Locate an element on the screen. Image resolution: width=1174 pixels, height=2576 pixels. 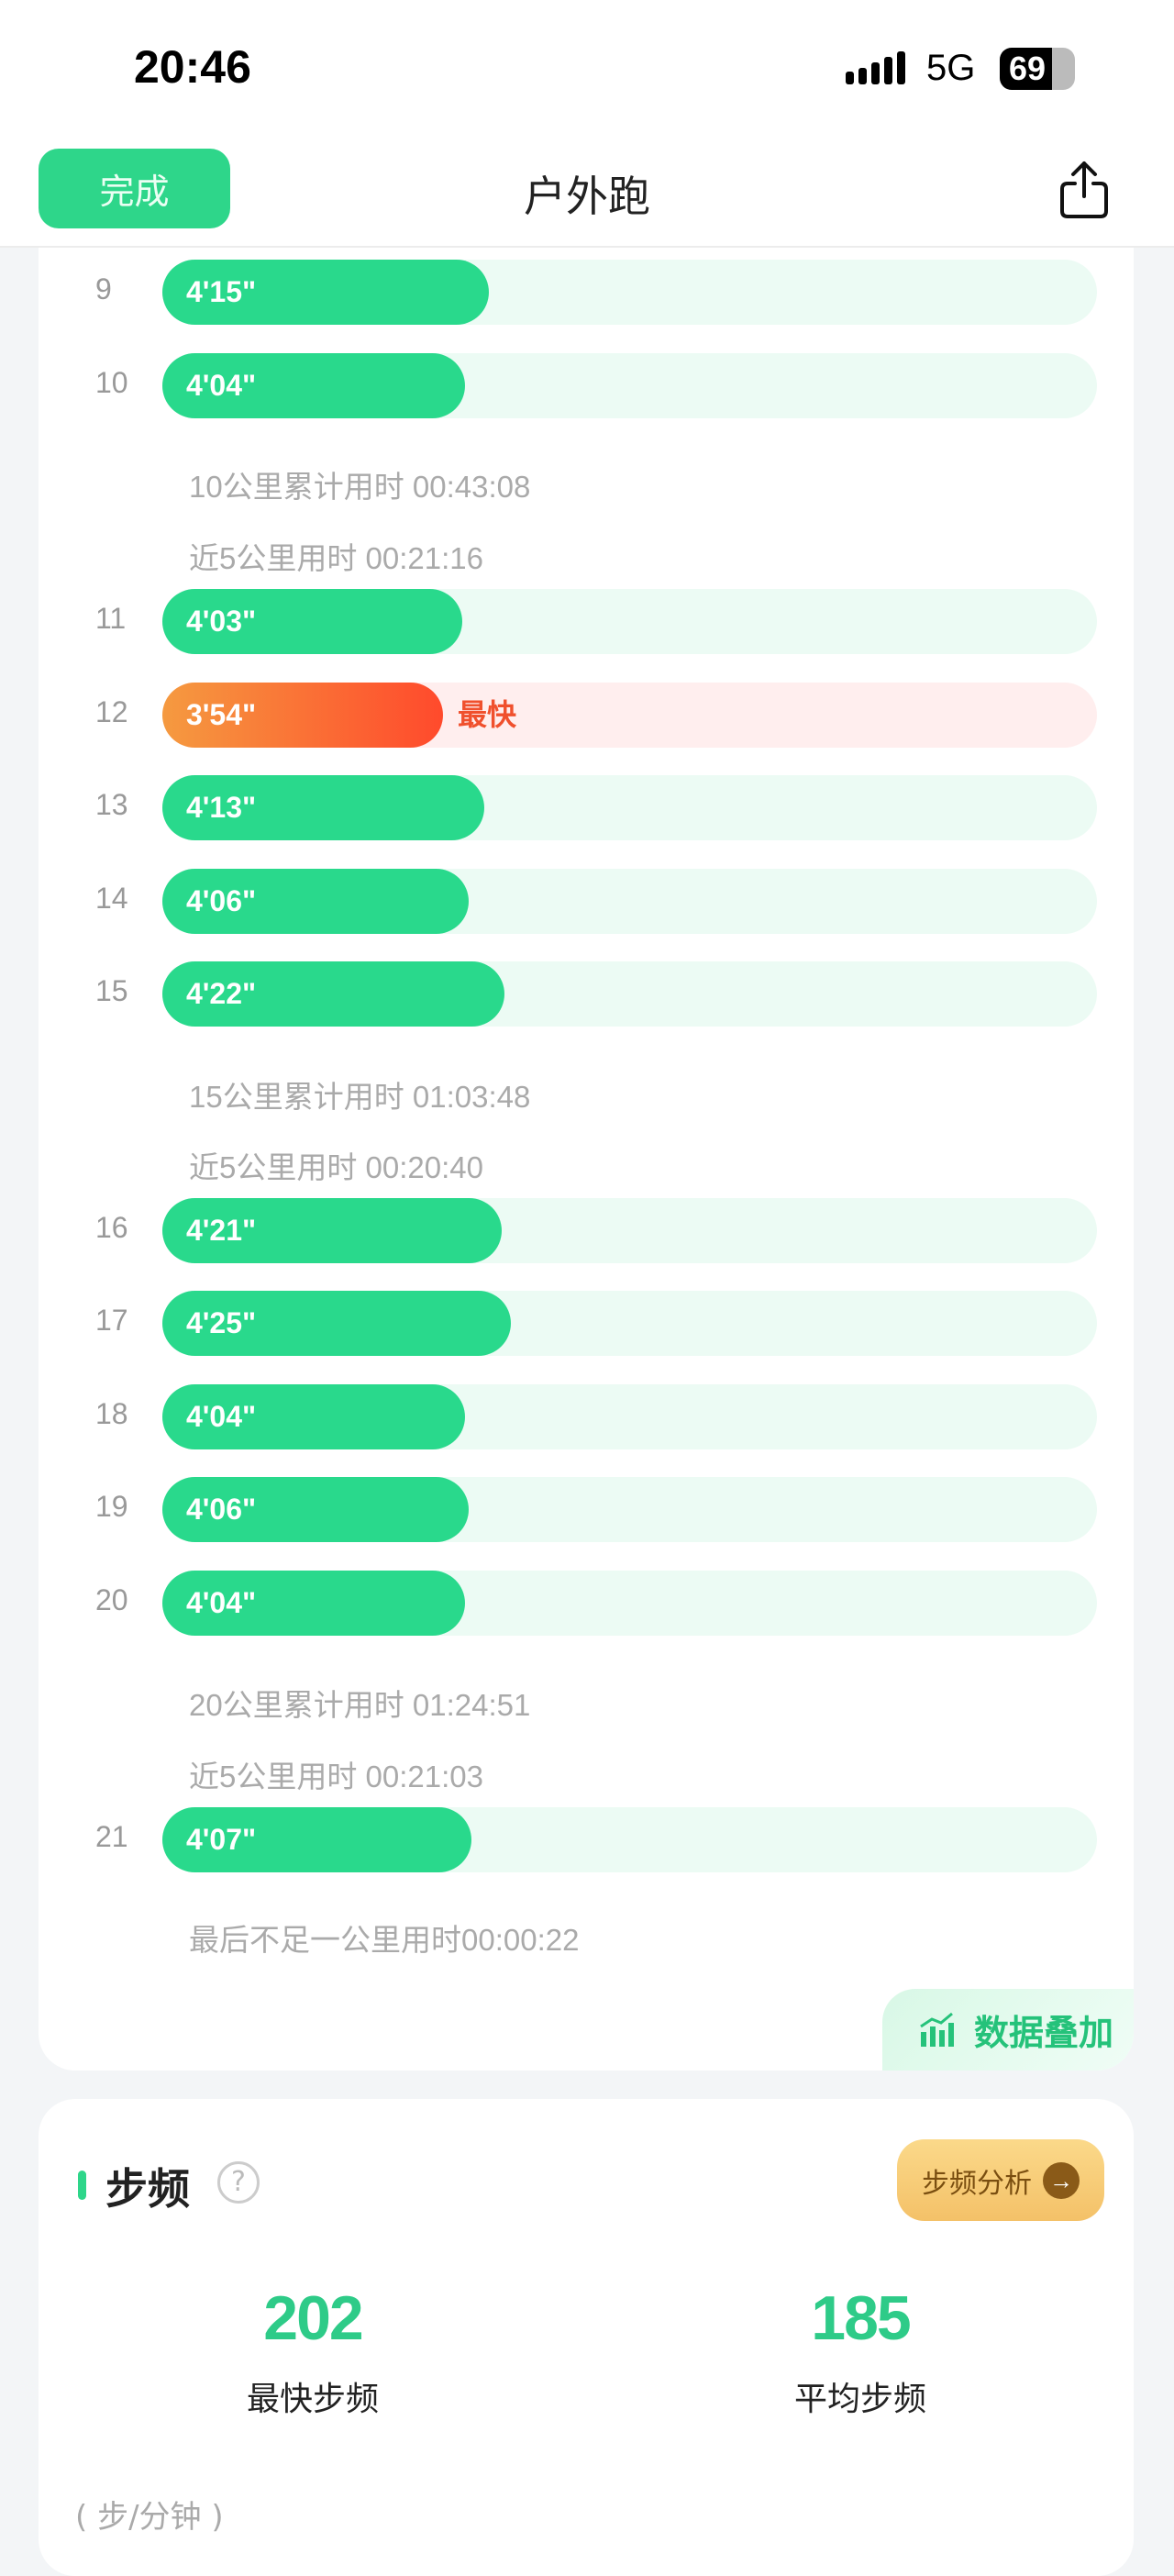
split-km: 9 is located at coordinates (103, 288).